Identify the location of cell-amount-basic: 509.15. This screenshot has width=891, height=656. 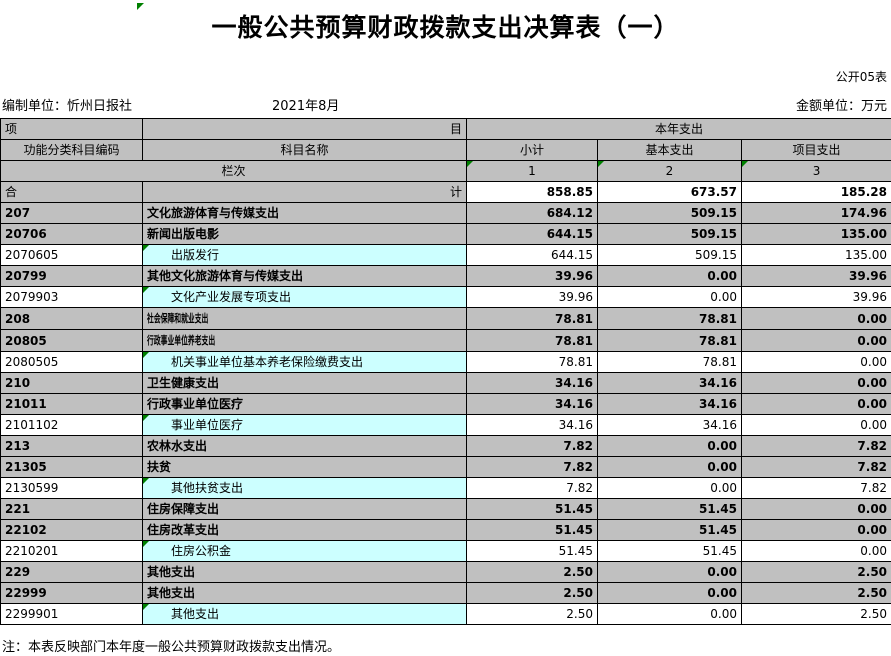
(669, 234).